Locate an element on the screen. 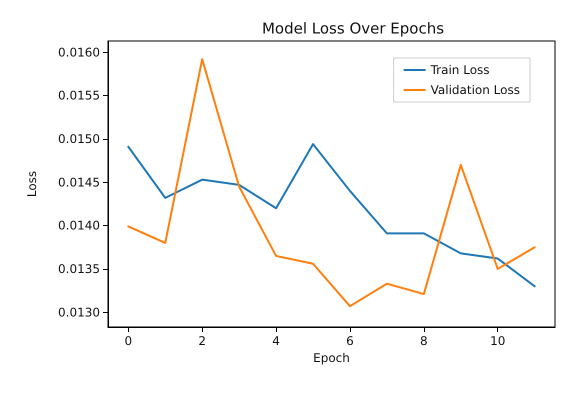 This screenshot has width=573, height=400. x-tick-label: 0 is located at coordinates (128, 341).